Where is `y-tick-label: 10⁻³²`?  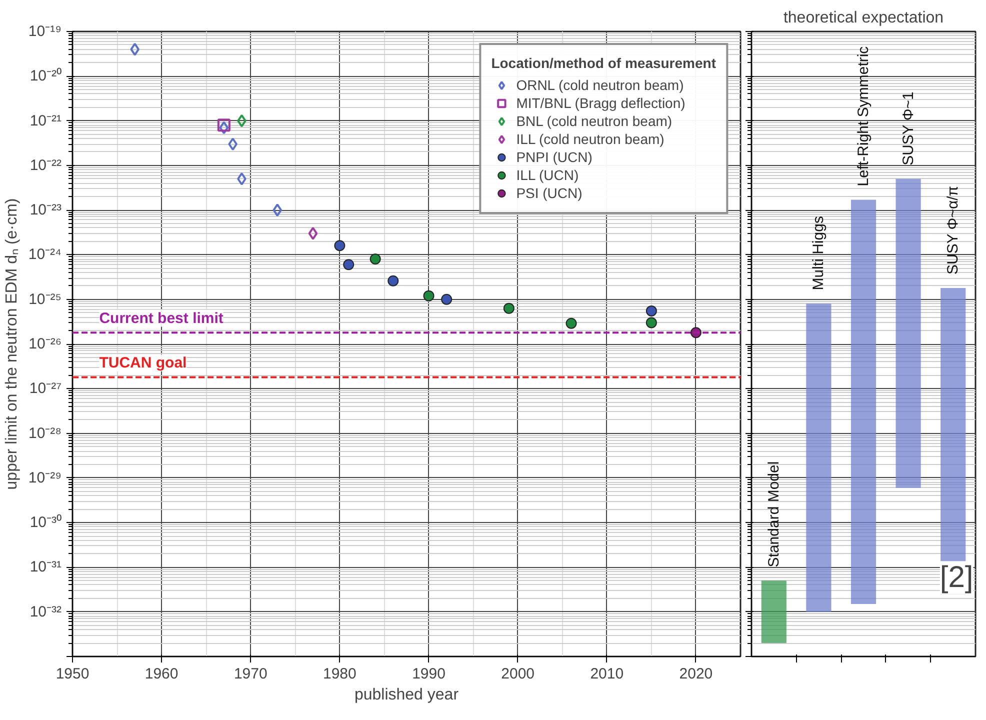
y-tick-label: 10⁻³² is located at coordinates (46, 611).